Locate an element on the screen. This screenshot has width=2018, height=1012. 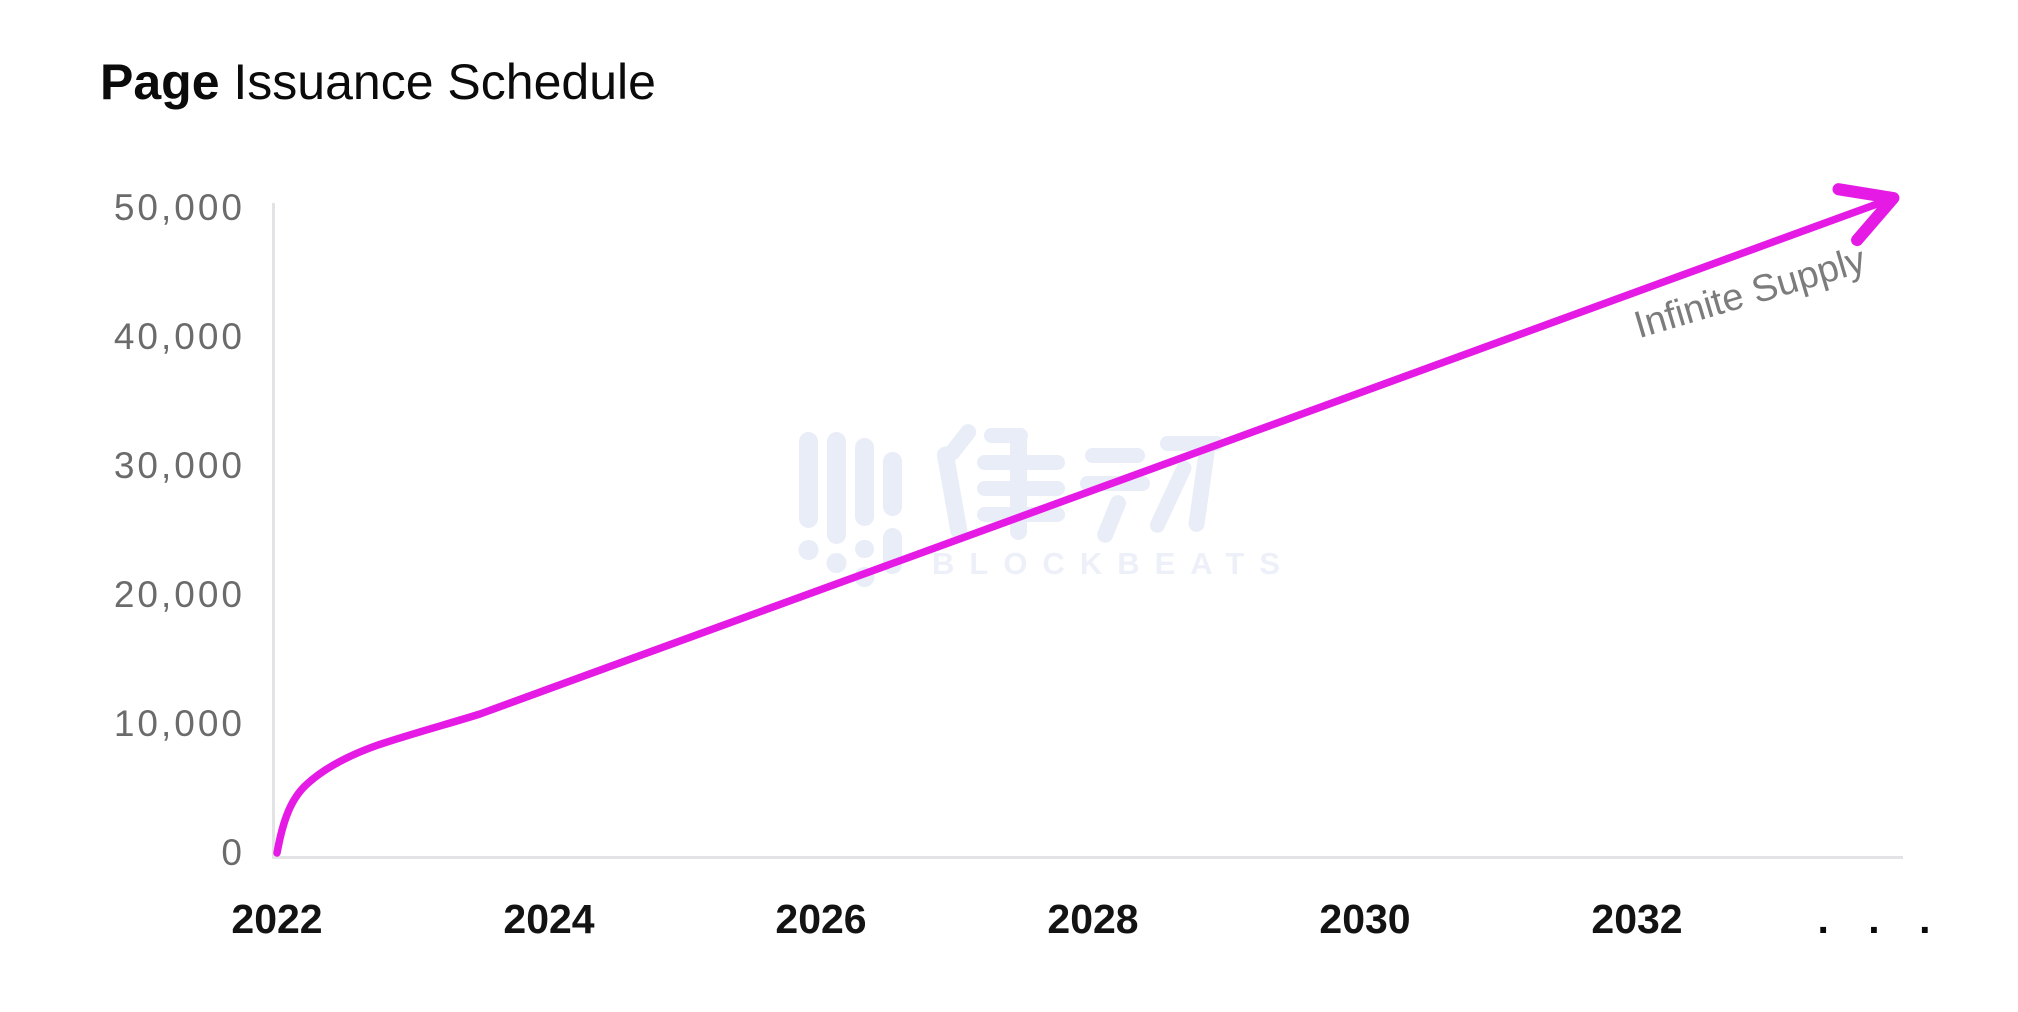
y-tick-10000: 10,000 is located at coordinates (179, 723).